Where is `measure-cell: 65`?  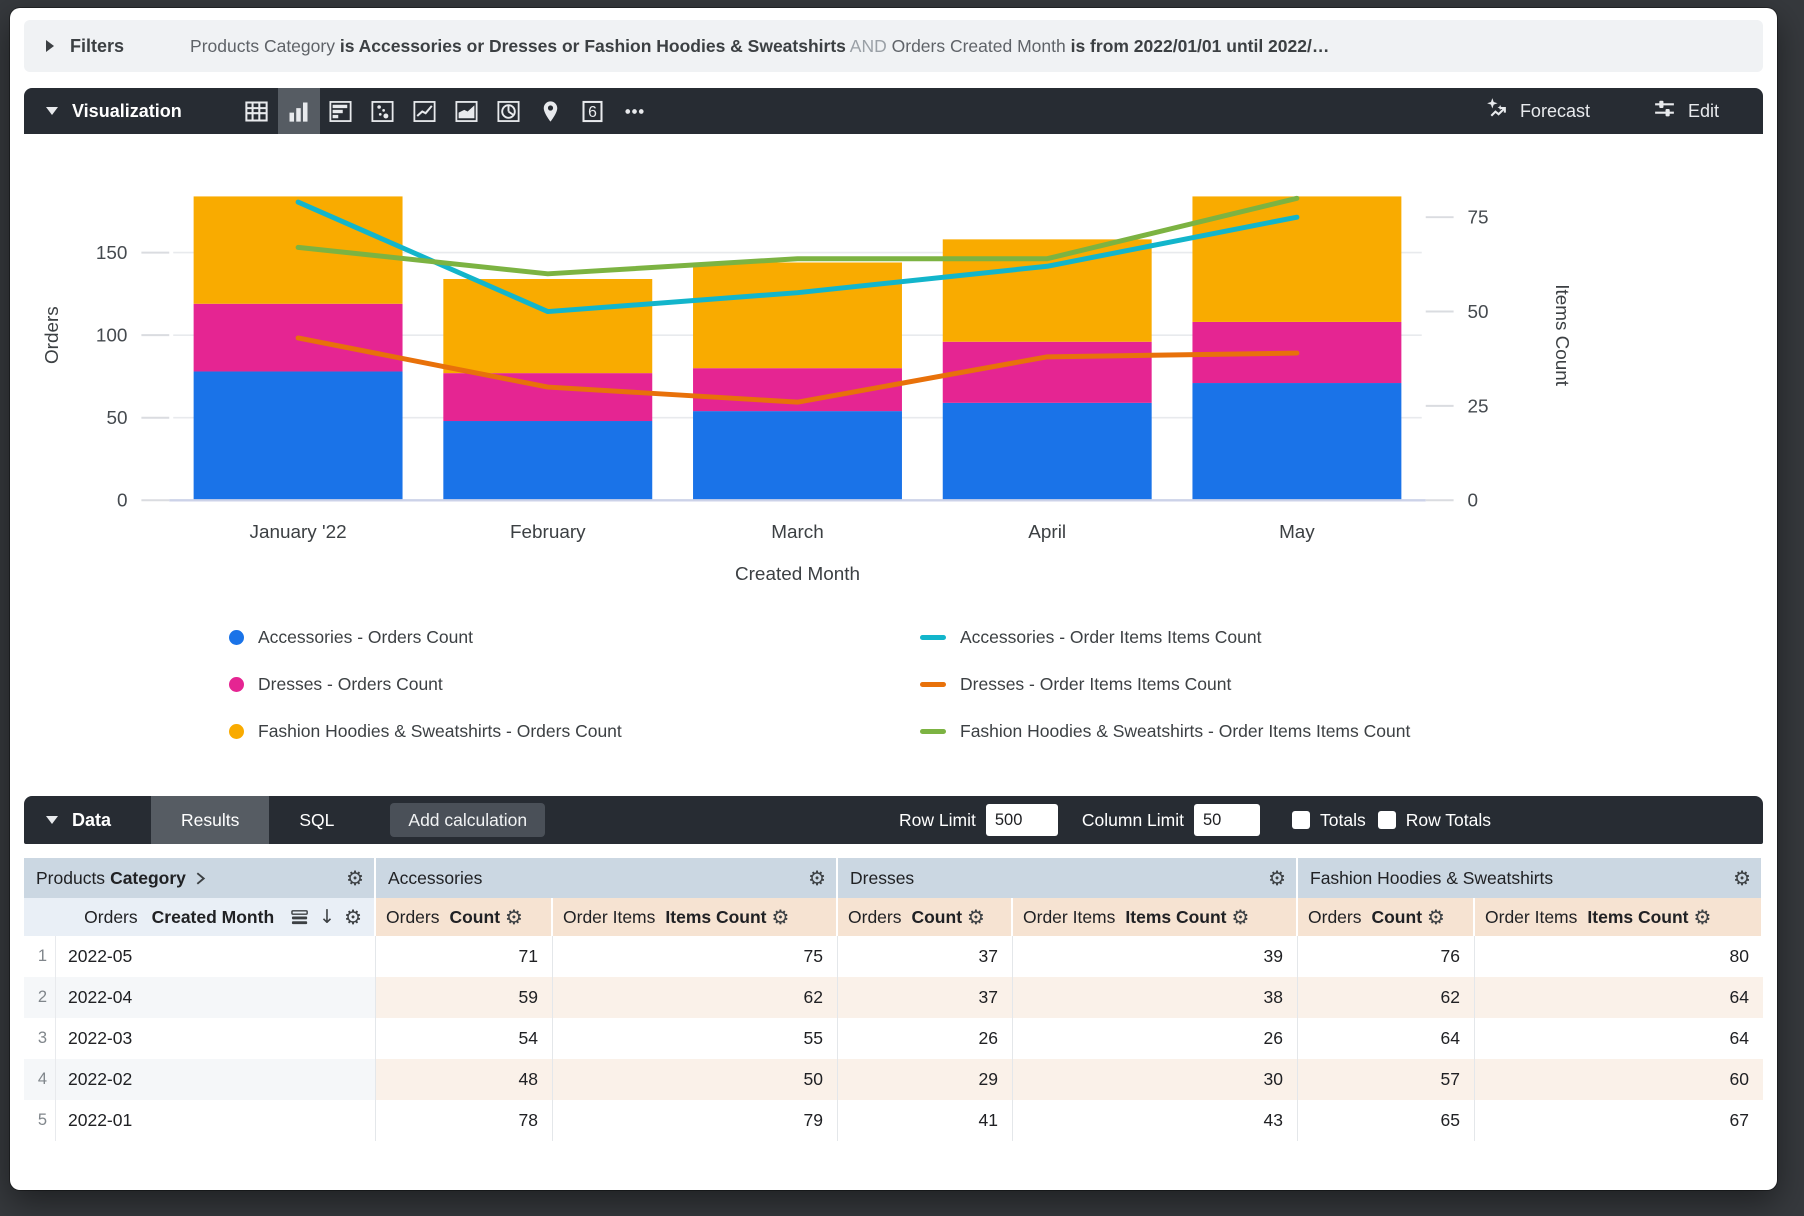
measure-cell: 65 is located at coordinates (1386, 1120).